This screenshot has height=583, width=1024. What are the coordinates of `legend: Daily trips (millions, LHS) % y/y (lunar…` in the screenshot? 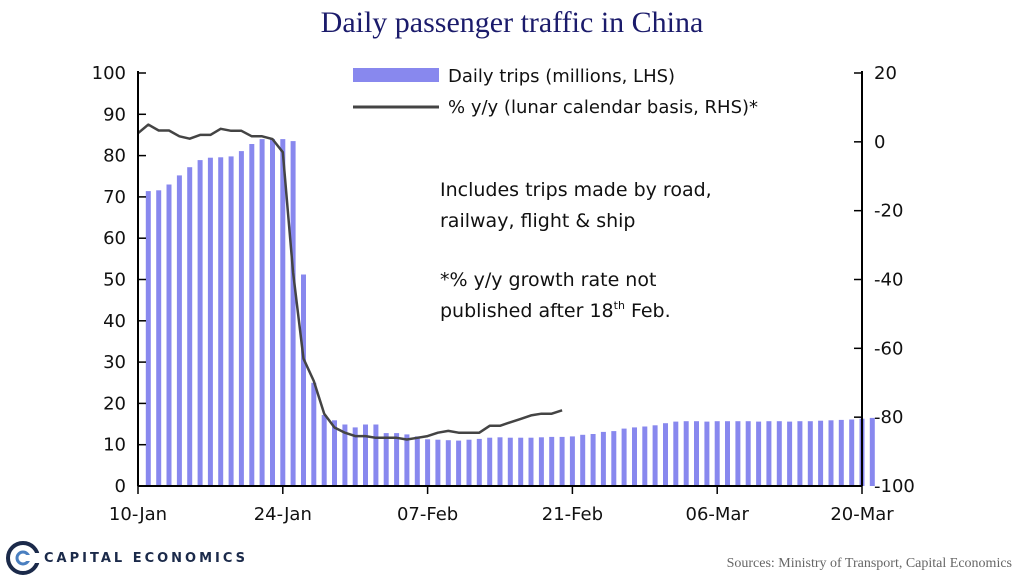 It's located at (555, 92).